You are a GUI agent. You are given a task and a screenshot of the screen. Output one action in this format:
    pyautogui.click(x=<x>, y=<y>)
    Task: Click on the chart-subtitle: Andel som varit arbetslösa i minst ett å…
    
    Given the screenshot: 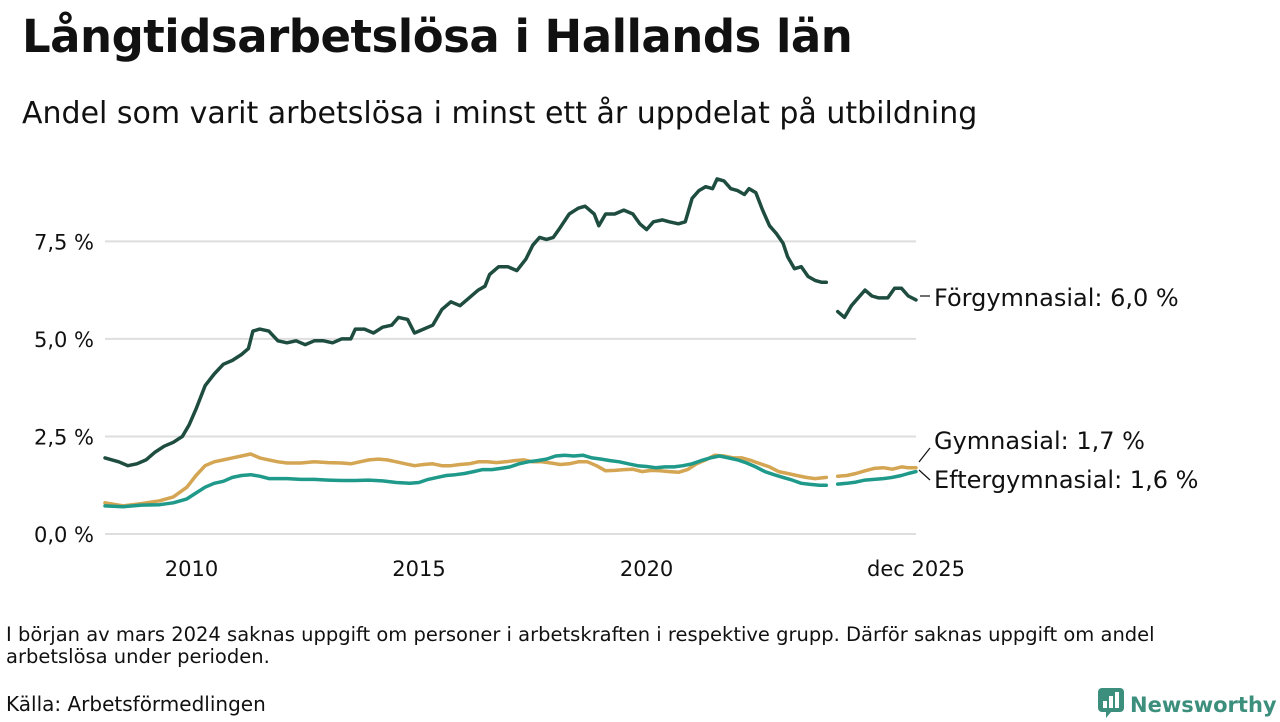 What is the action you would take?
    pyautogui.click(x=500, y=113)
    